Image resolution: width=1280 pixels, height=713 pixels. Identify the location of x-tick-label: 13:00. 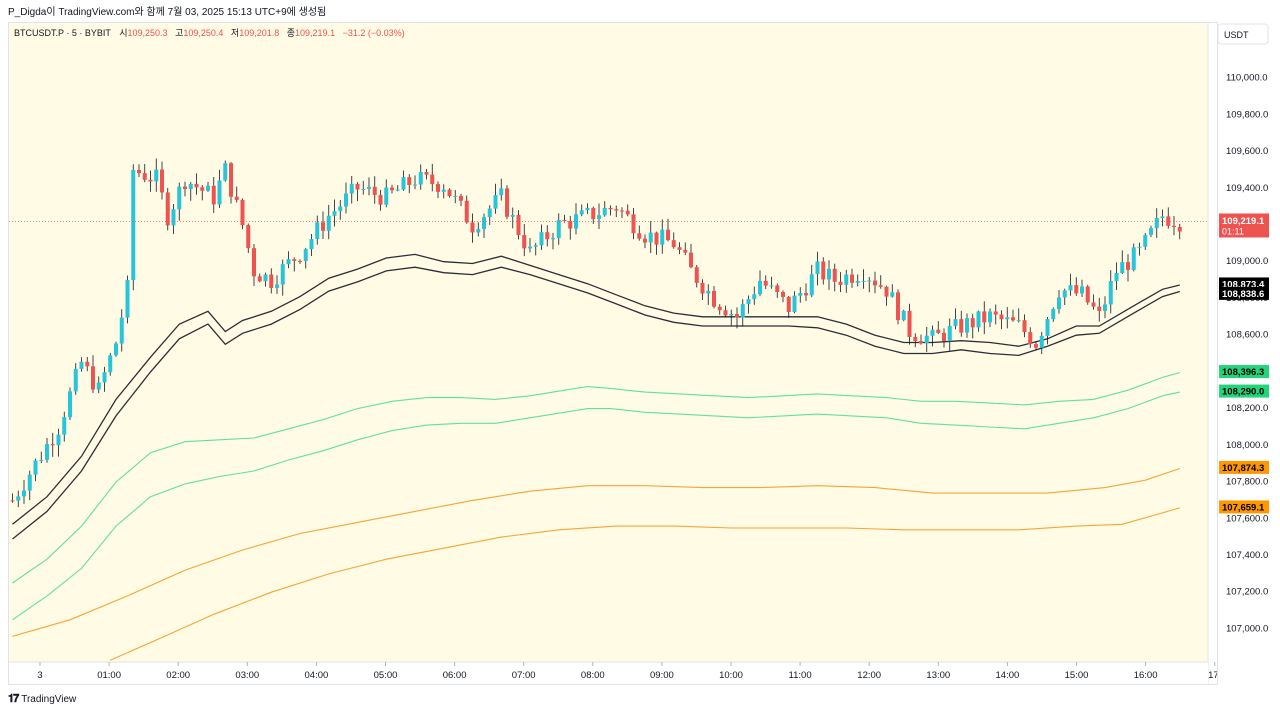
(938, 675).